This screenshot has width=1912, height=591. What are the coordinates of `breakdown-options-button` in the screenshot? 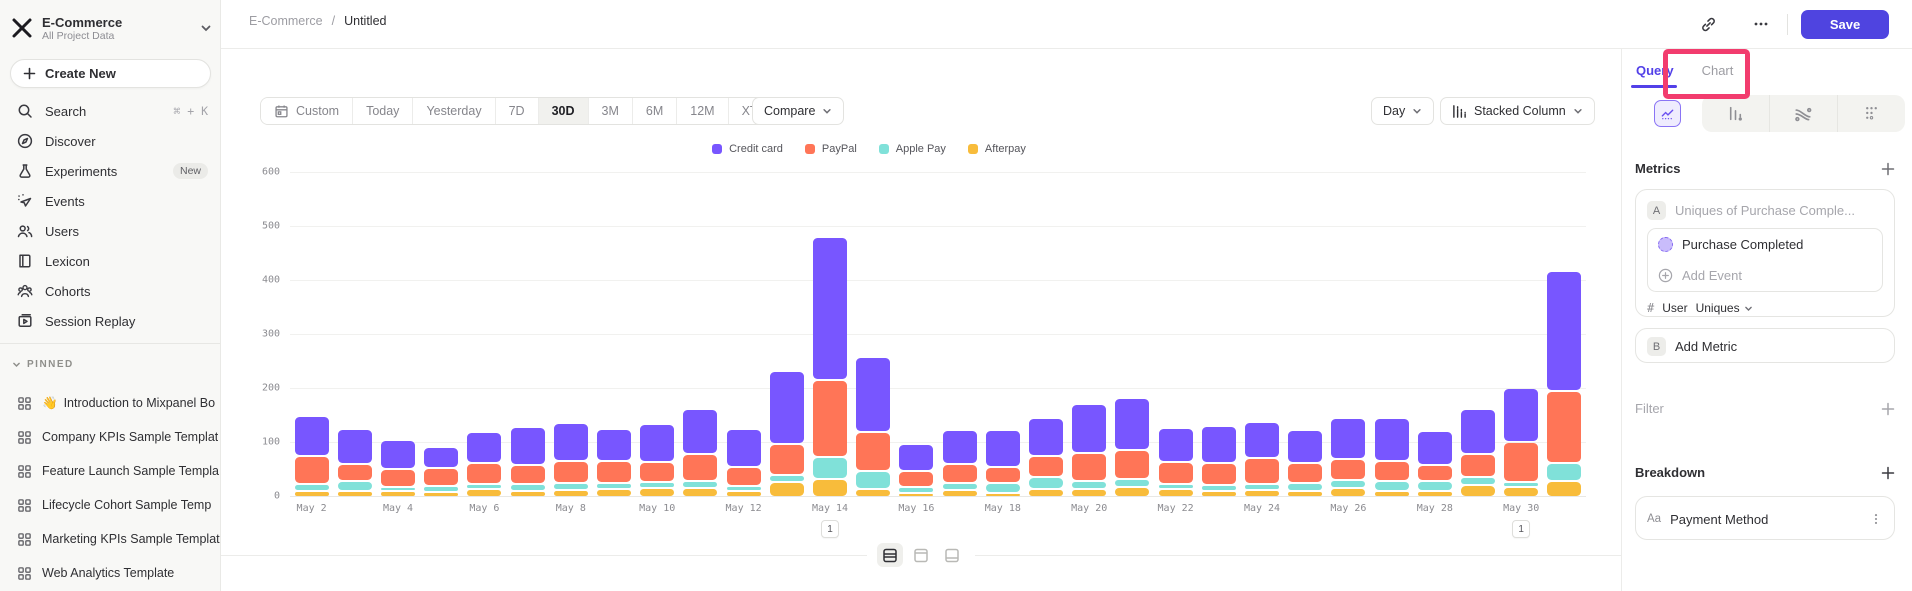 It's located at (1876, 519).